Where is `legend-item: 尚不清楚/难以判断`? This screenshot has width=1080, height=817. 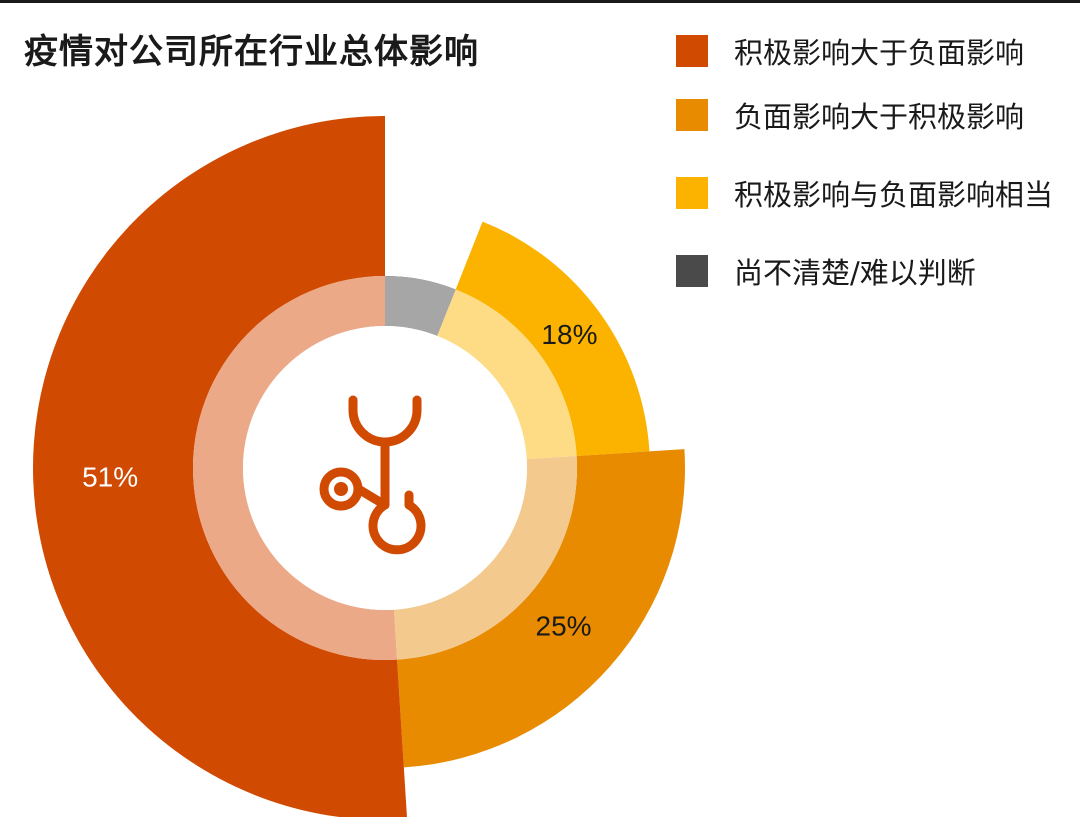 legend-item: 尚不清楚/难以判断 is located at coordinates (864, 271).